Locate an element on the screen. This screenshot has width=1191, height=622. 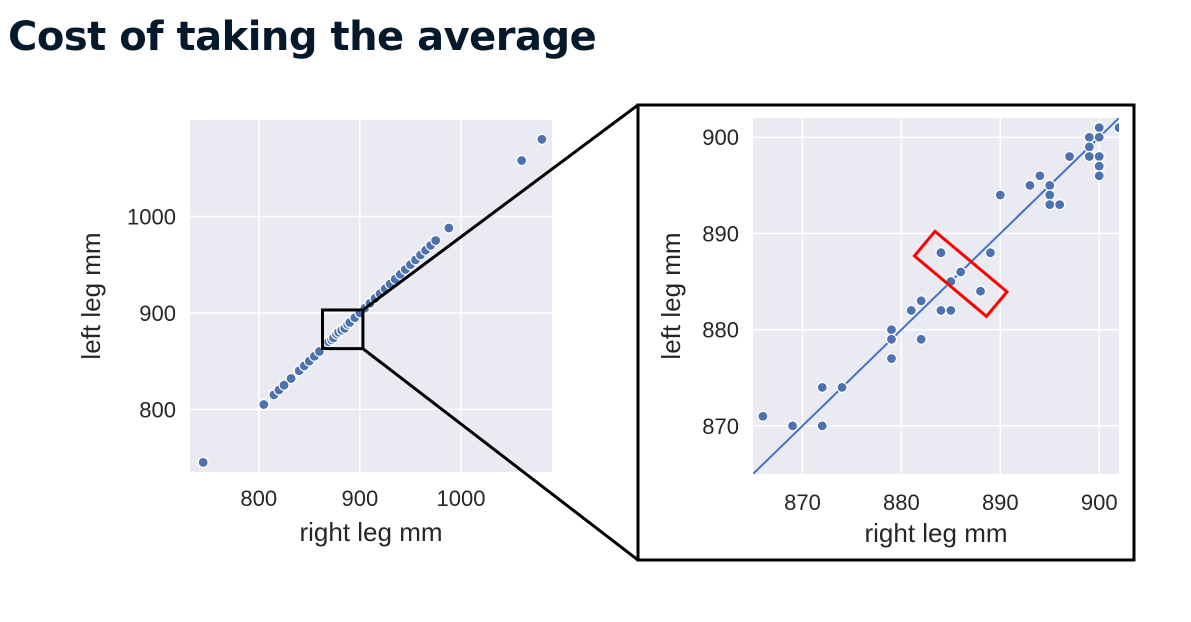
x-tick-label: 880 is located at coordinates (901, 502).